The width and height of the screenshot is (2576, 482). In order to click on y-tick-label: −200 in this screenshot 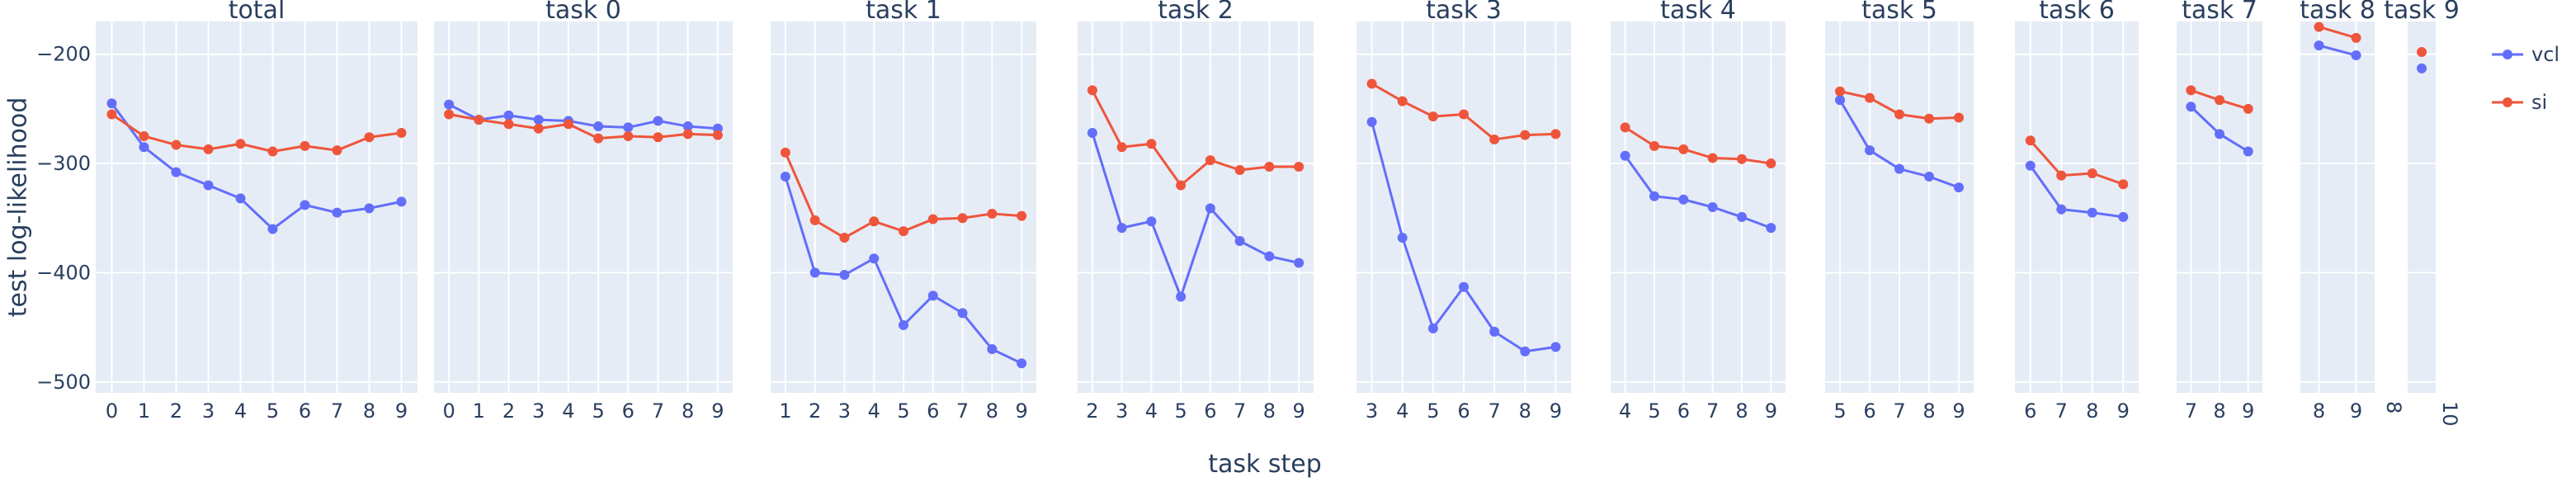, I will do `click(63, 54)`.